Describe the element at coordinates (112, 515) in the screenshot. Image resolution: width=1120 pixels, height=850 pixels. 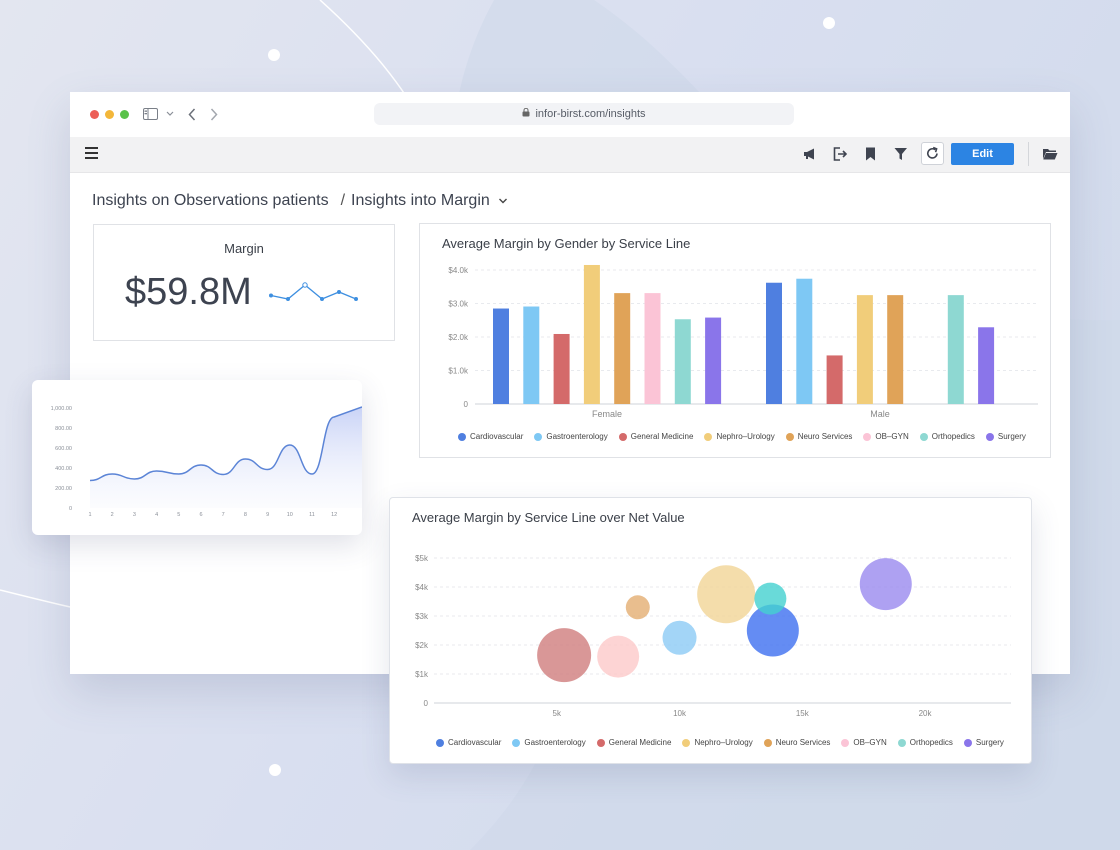
I see `x-tick-label: 2` at that location.